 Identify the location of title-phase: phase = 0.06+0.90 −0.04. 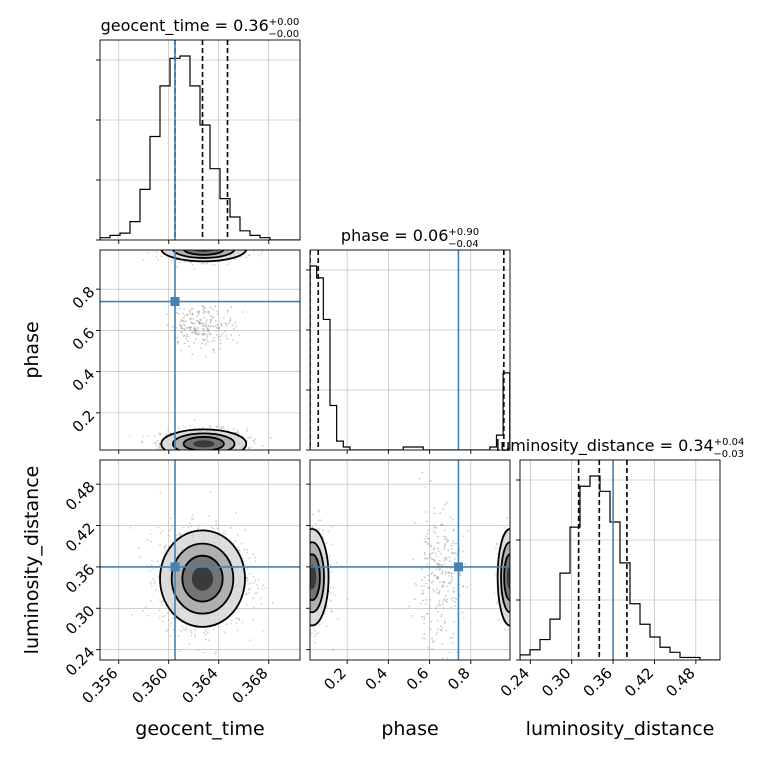
(410, 238).